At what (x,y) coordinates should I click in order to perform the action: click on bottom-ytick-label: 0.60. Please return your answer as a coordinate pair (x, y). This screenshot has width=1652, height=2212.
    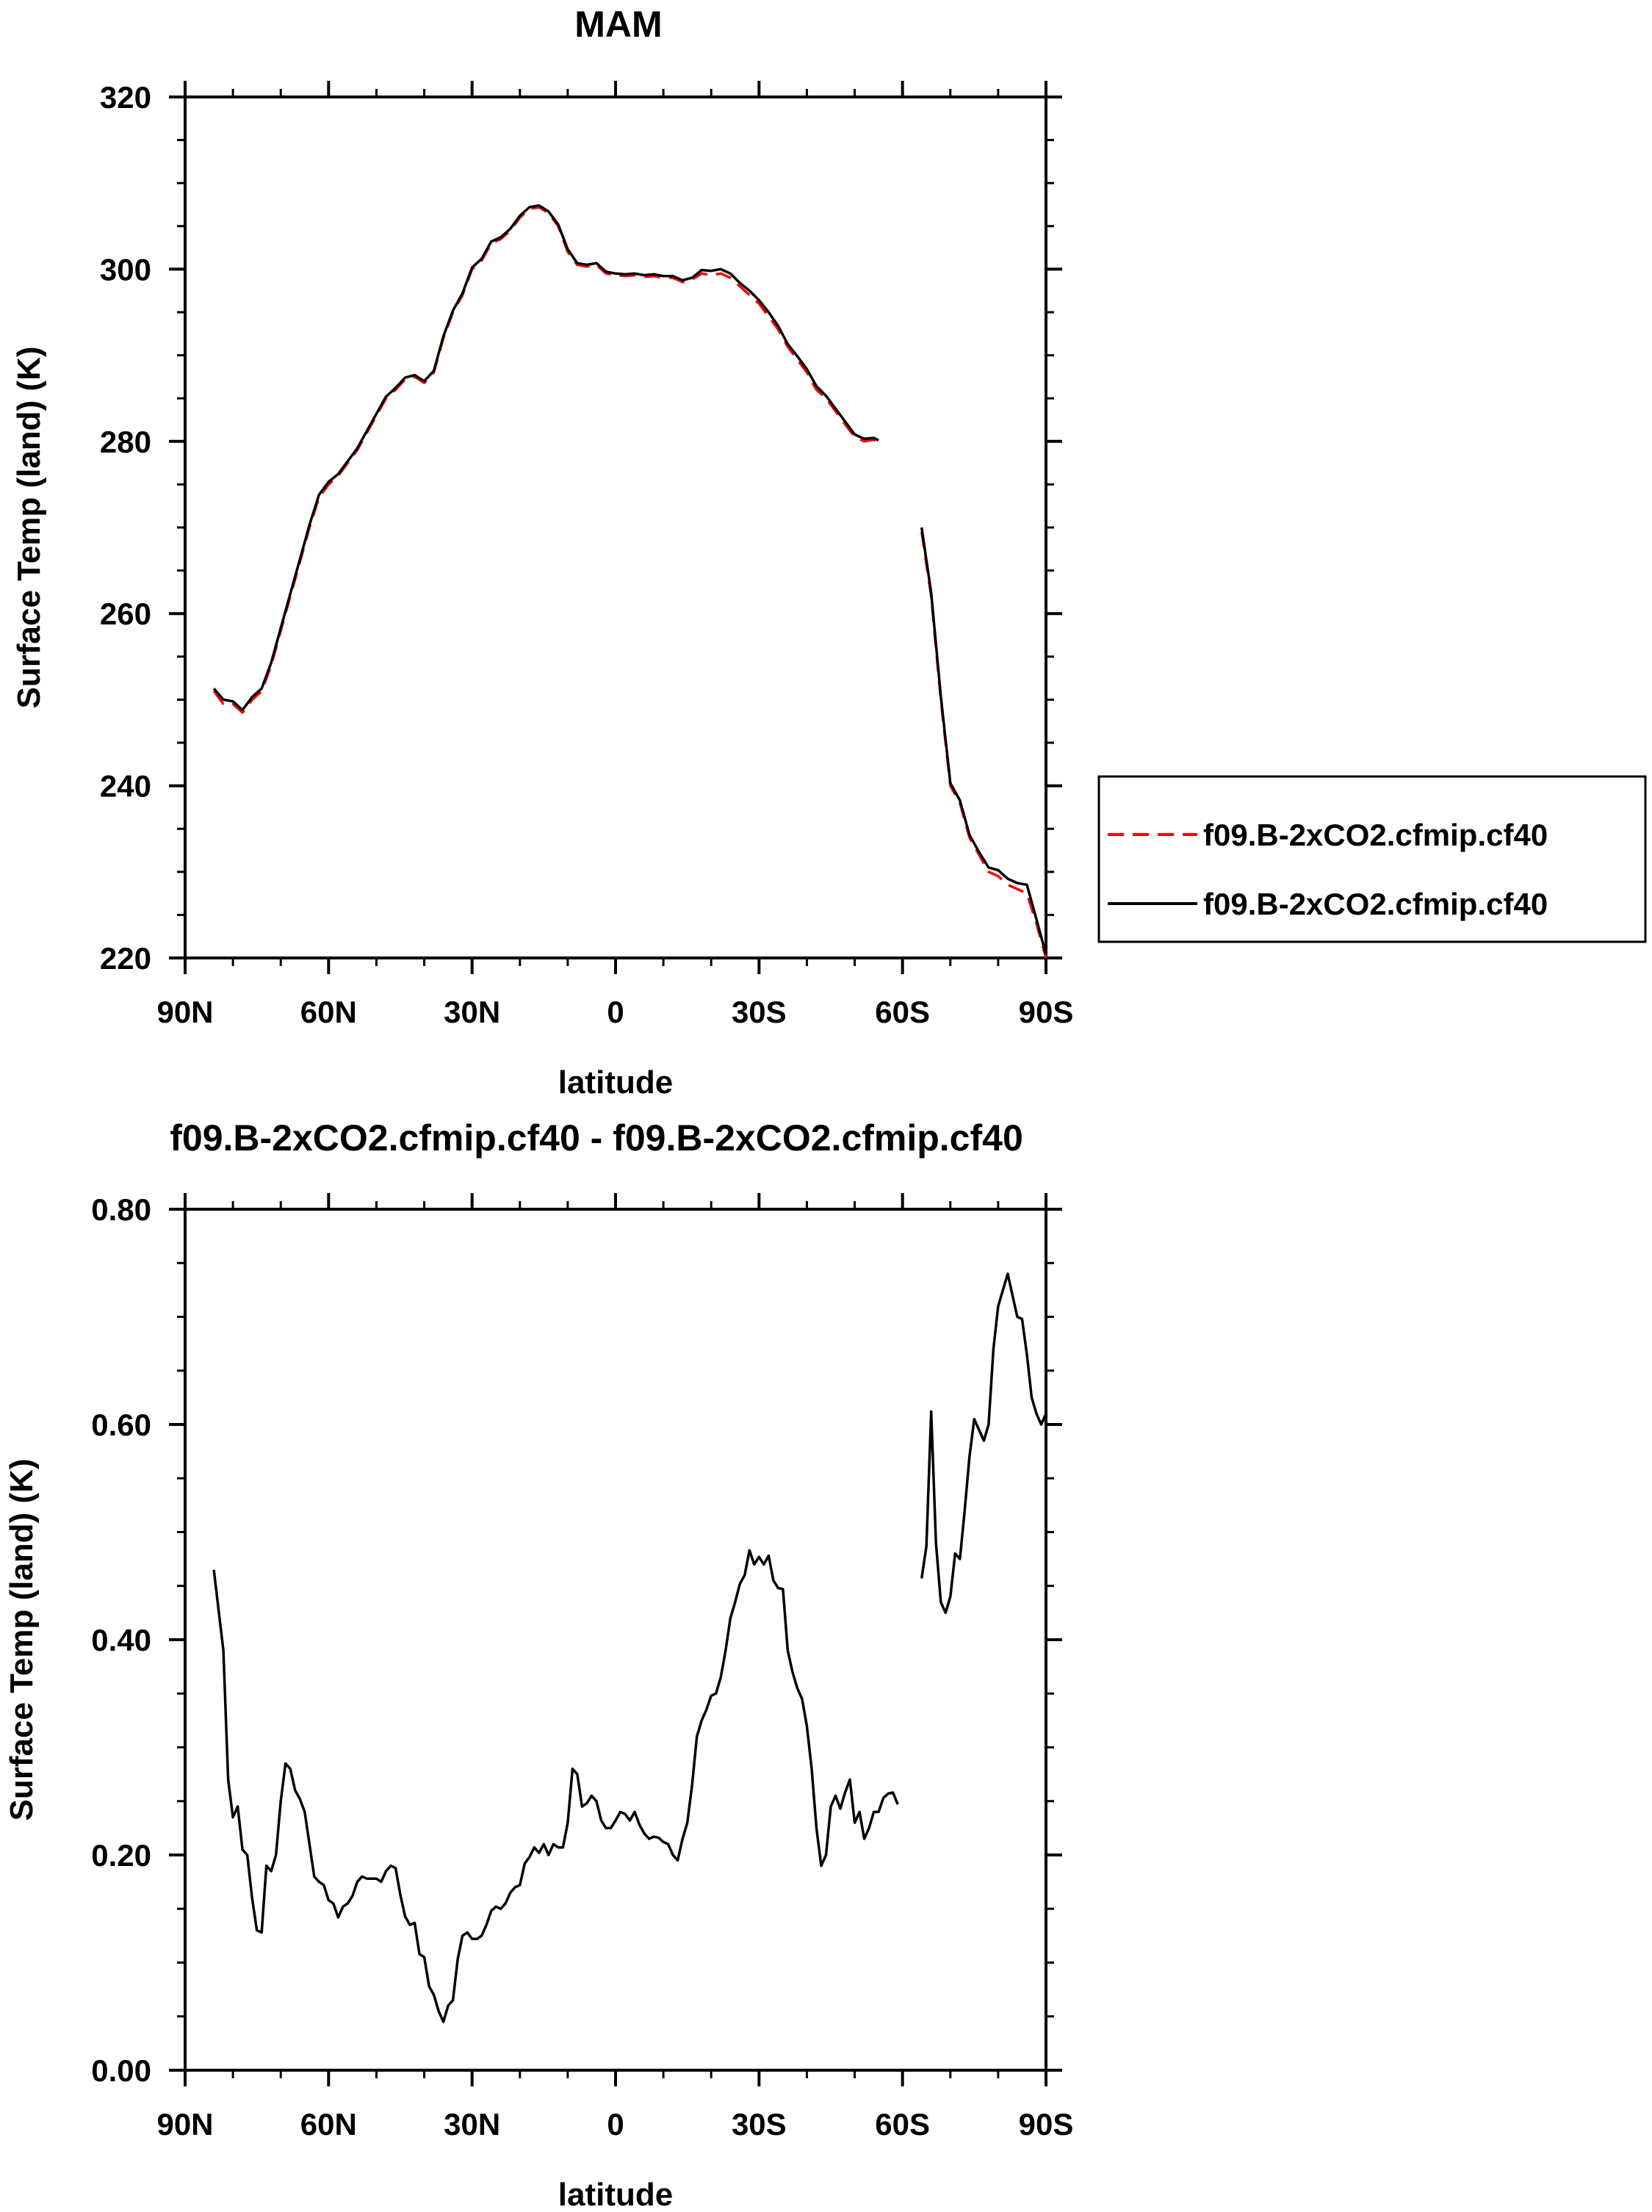
    Looking at the image, I should click on (121, 1425).